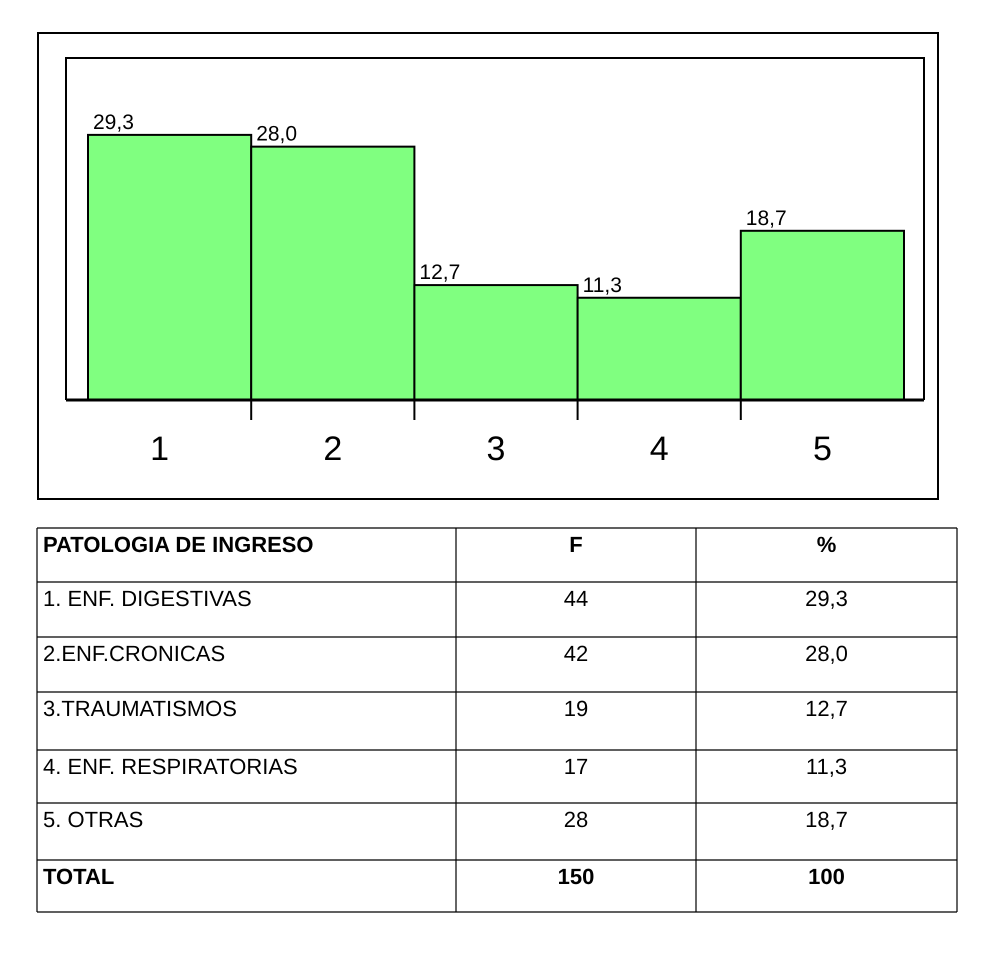 This screenshot has width=993, height=962. Describe the element at coordinates (576, 876) in the screenshot. I see `text: 150` at that location.